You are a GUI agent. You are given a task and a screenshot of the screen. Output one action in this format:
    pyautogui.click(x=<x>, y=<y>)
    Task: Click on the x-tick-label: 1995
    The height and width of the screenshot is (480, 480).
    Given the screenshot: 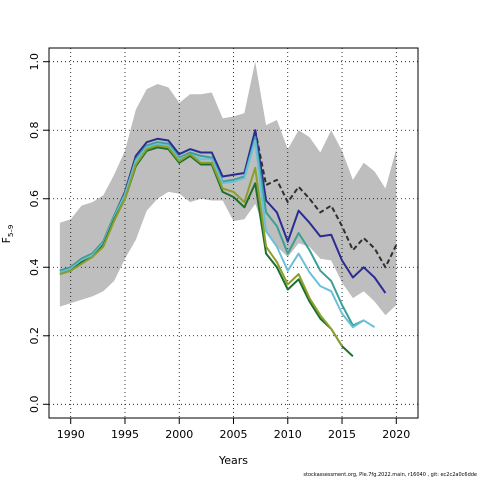 What is the action you would take?
    pyautogui.click(x=125, y=434)
    